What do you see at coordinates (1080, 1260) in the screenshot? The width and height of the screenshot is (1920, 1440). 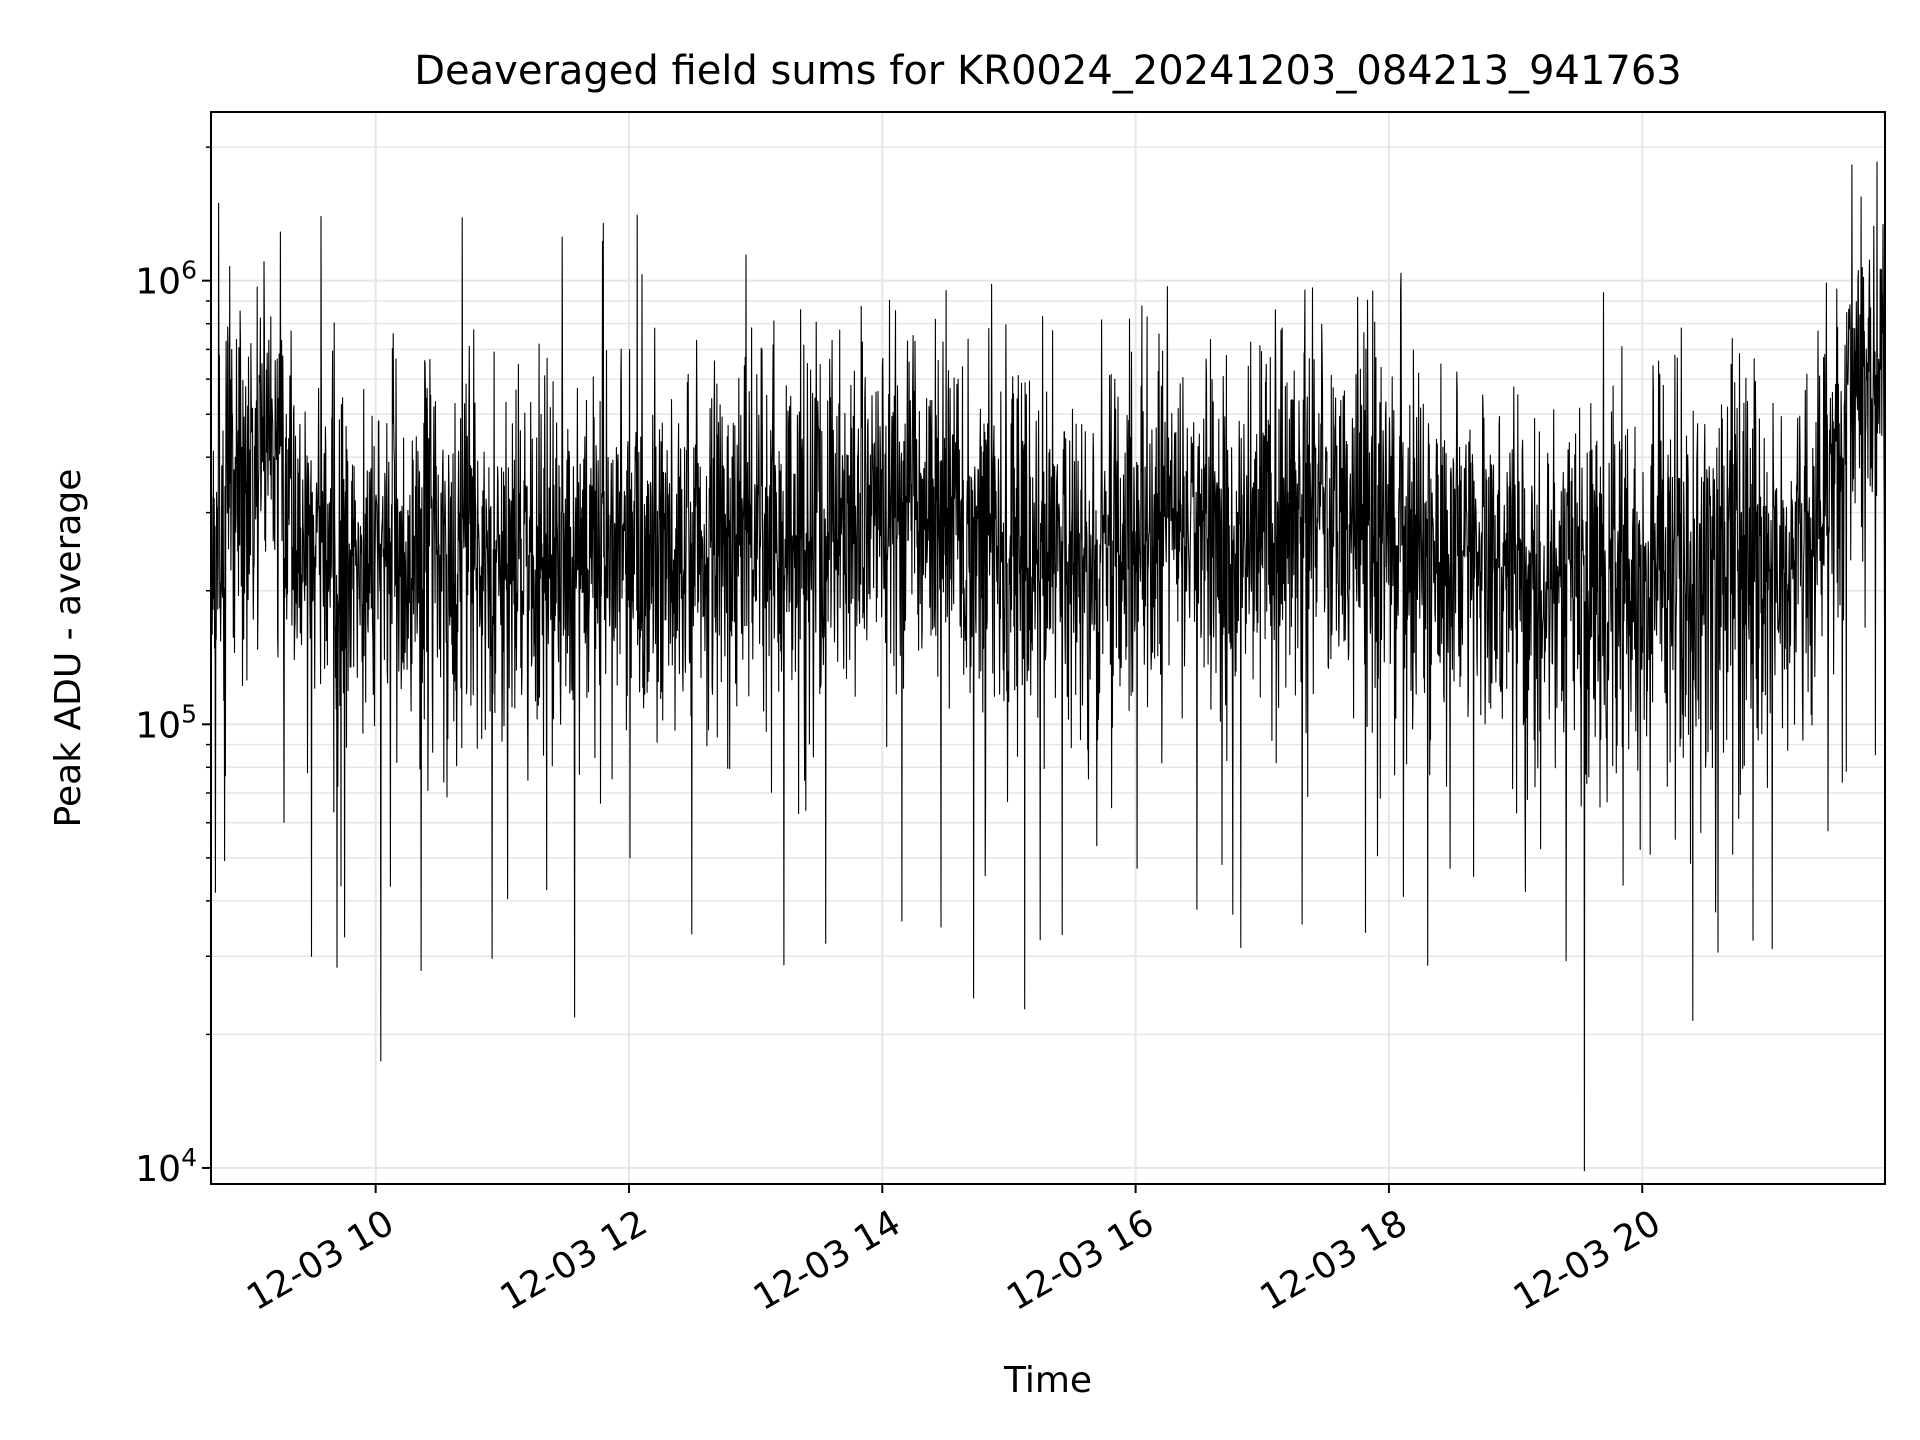 I see `x-tick-label: 12-03 16` at bounding box center [1080, 1260].